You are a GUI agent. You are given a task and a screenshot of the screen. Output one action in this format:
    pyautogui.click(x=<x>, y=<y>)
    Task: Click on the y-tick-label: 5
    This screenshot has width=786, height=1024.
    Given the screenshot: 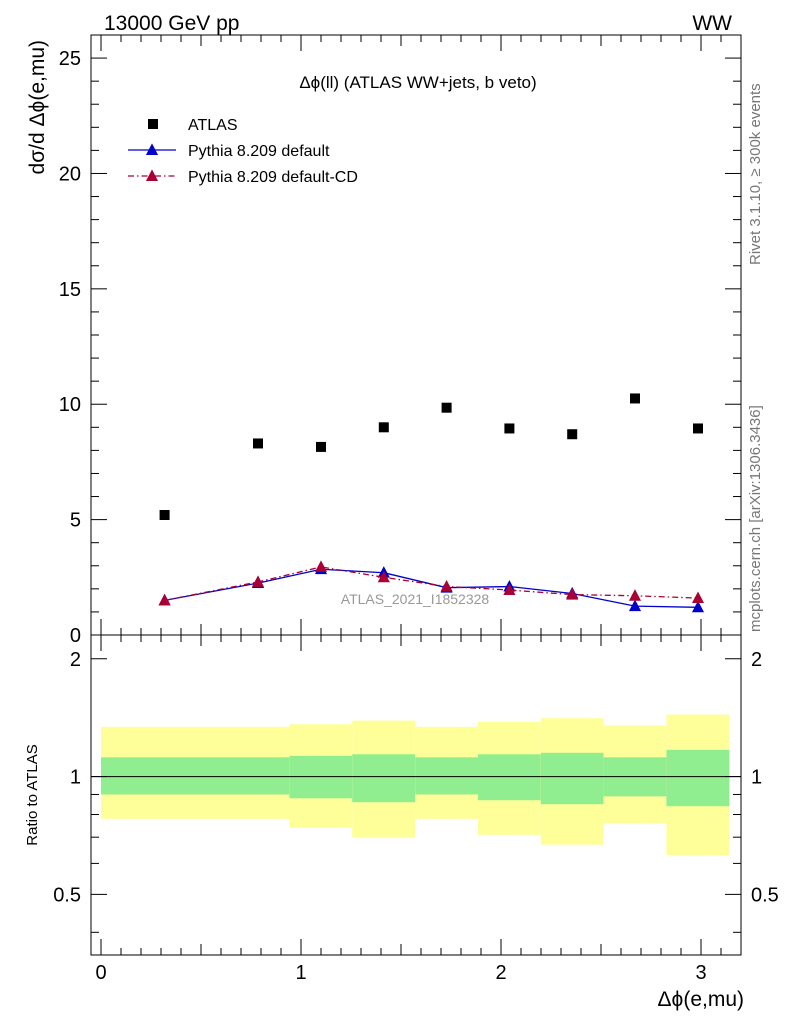 What is the action you would take?
    pyautogui.click(x=75, y=521)
    